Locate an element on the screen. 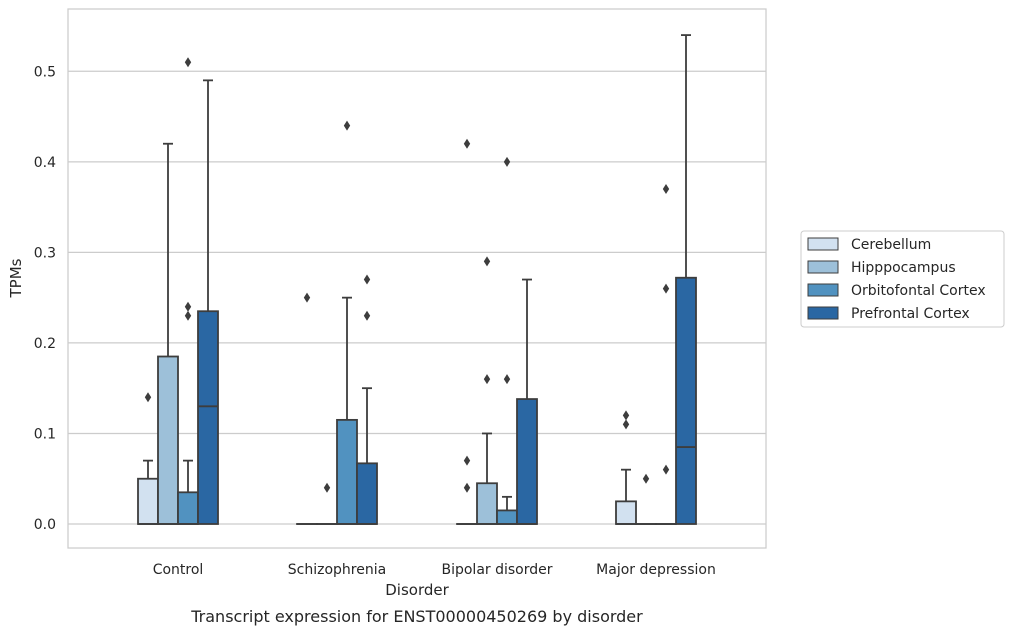 This screenshot has height=634, width=1014. x-tick-label: Schizophrenia is located at coordinates (337, 570).